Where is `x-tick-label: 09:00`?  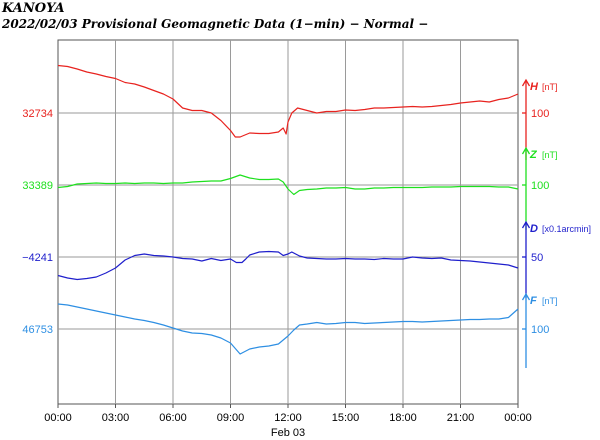 x-tick-label: 09:00 is located at coordinates (231, 418).